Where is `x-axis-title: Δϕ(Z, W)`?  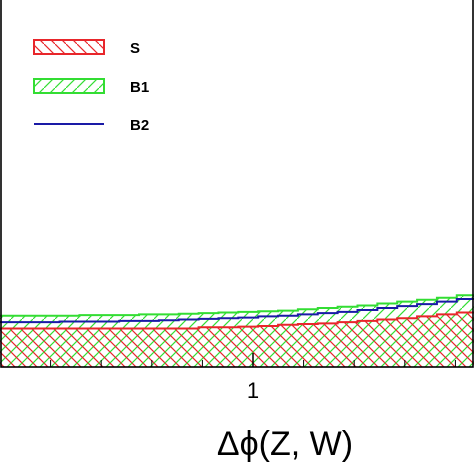
x-axis-title: Δϕ(Z, W) is located at coordinates (285, 444).